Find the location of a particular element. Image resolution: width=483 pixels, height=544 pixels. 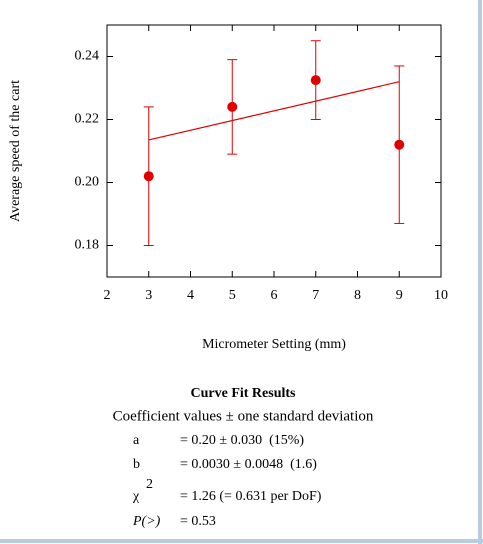

x-tick-label: 9 is located at coordinates (399, 295).